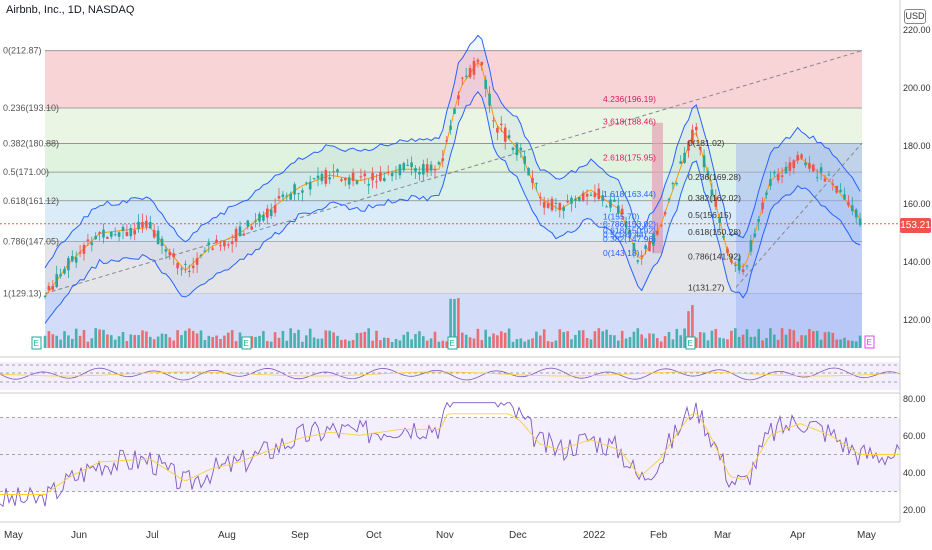  I want to click on earnings-box, so click(452, 343).